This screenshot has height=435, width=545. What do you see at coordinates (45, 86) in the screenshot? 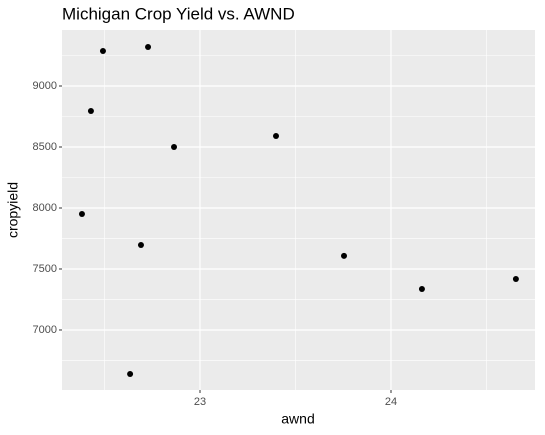
I see `y-tick-label: 9000` at bounding box center [45, 86].